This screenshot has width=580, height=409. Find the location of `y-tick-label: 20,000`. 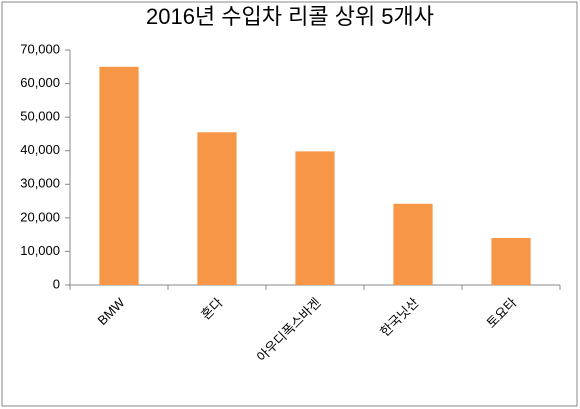

y-tick-label: 20,000 is located at coordinates (40, 216).